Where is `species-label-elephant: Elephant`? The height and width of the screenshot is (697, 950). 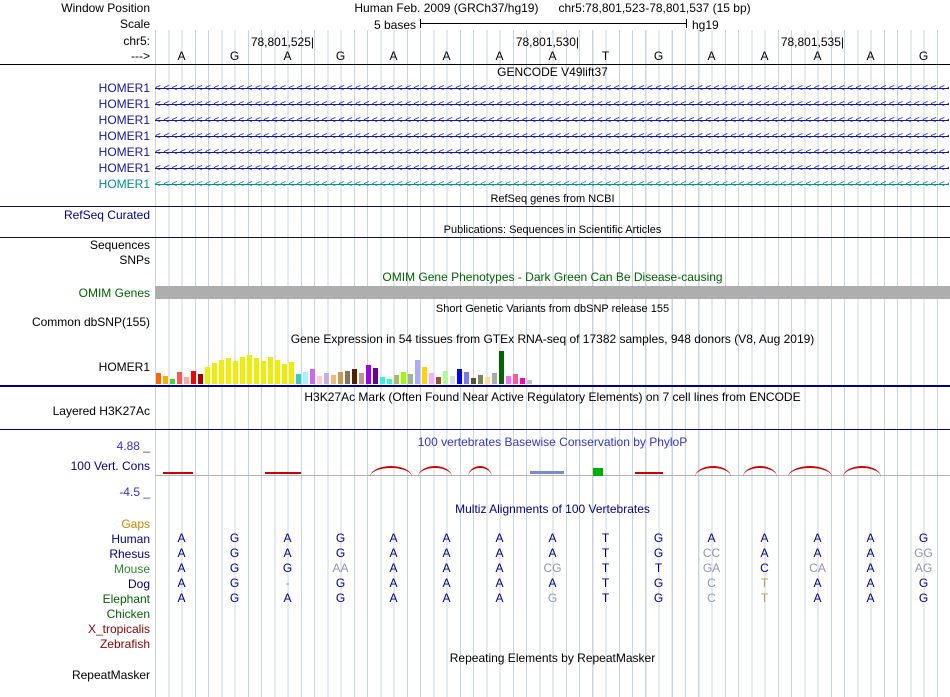 species-label-elephant: Elephant is located at coordinates (126, 599).